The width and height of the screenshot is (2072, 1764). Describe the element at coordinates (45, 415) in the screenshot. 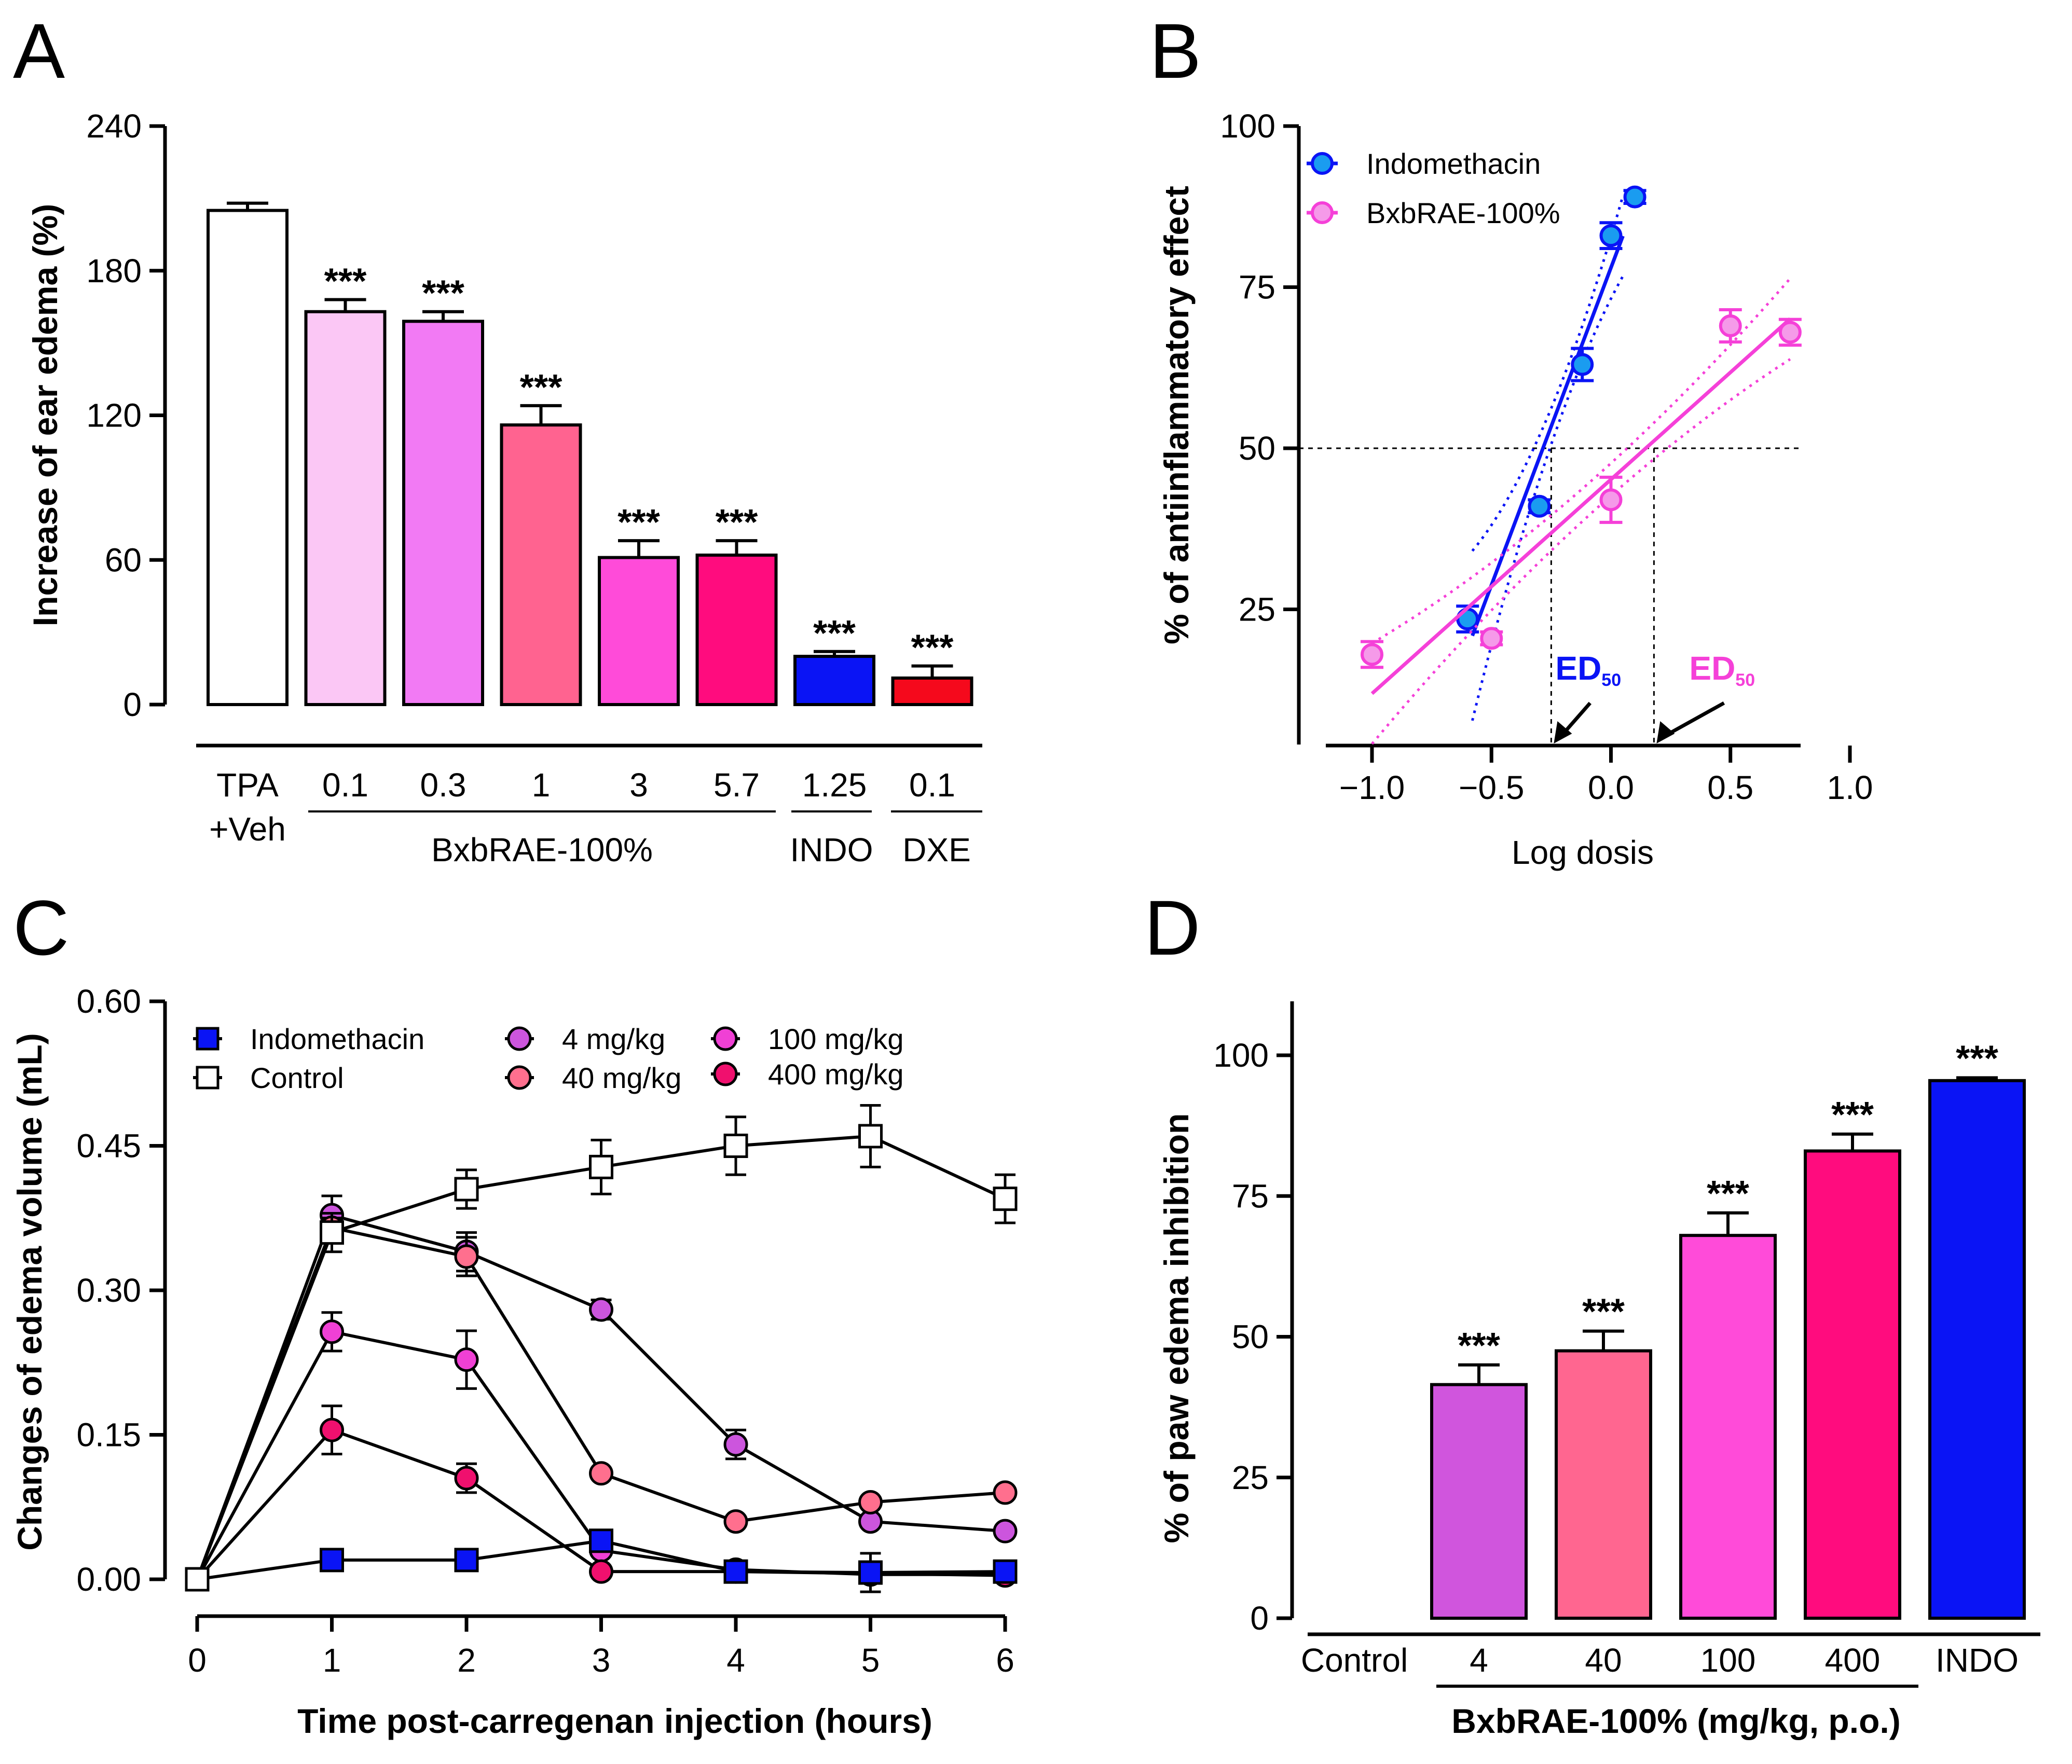

I see `panel-a-ylabel: Increase of ear edema (%)` at that location.